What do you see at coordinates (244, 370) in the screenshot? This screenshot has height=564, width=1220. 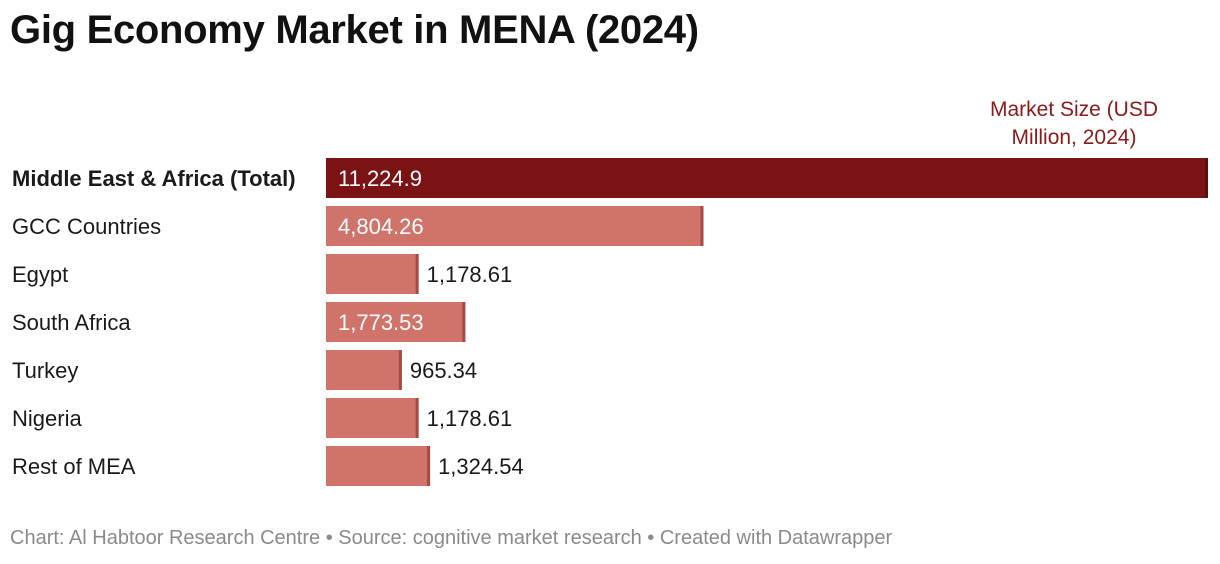 I see `bar-row: Turkey 965.34` at bounding box center [244, 370].